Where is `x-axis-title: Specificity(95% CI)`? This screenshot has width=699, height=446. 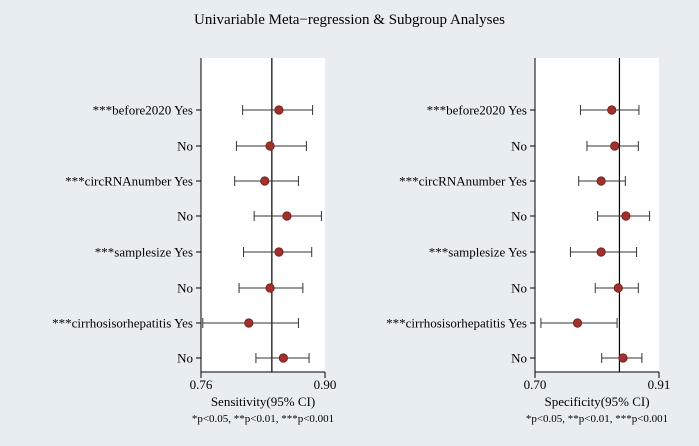
x-axis-title: Specificity(95% CI) is located at coordinates (596, 401).